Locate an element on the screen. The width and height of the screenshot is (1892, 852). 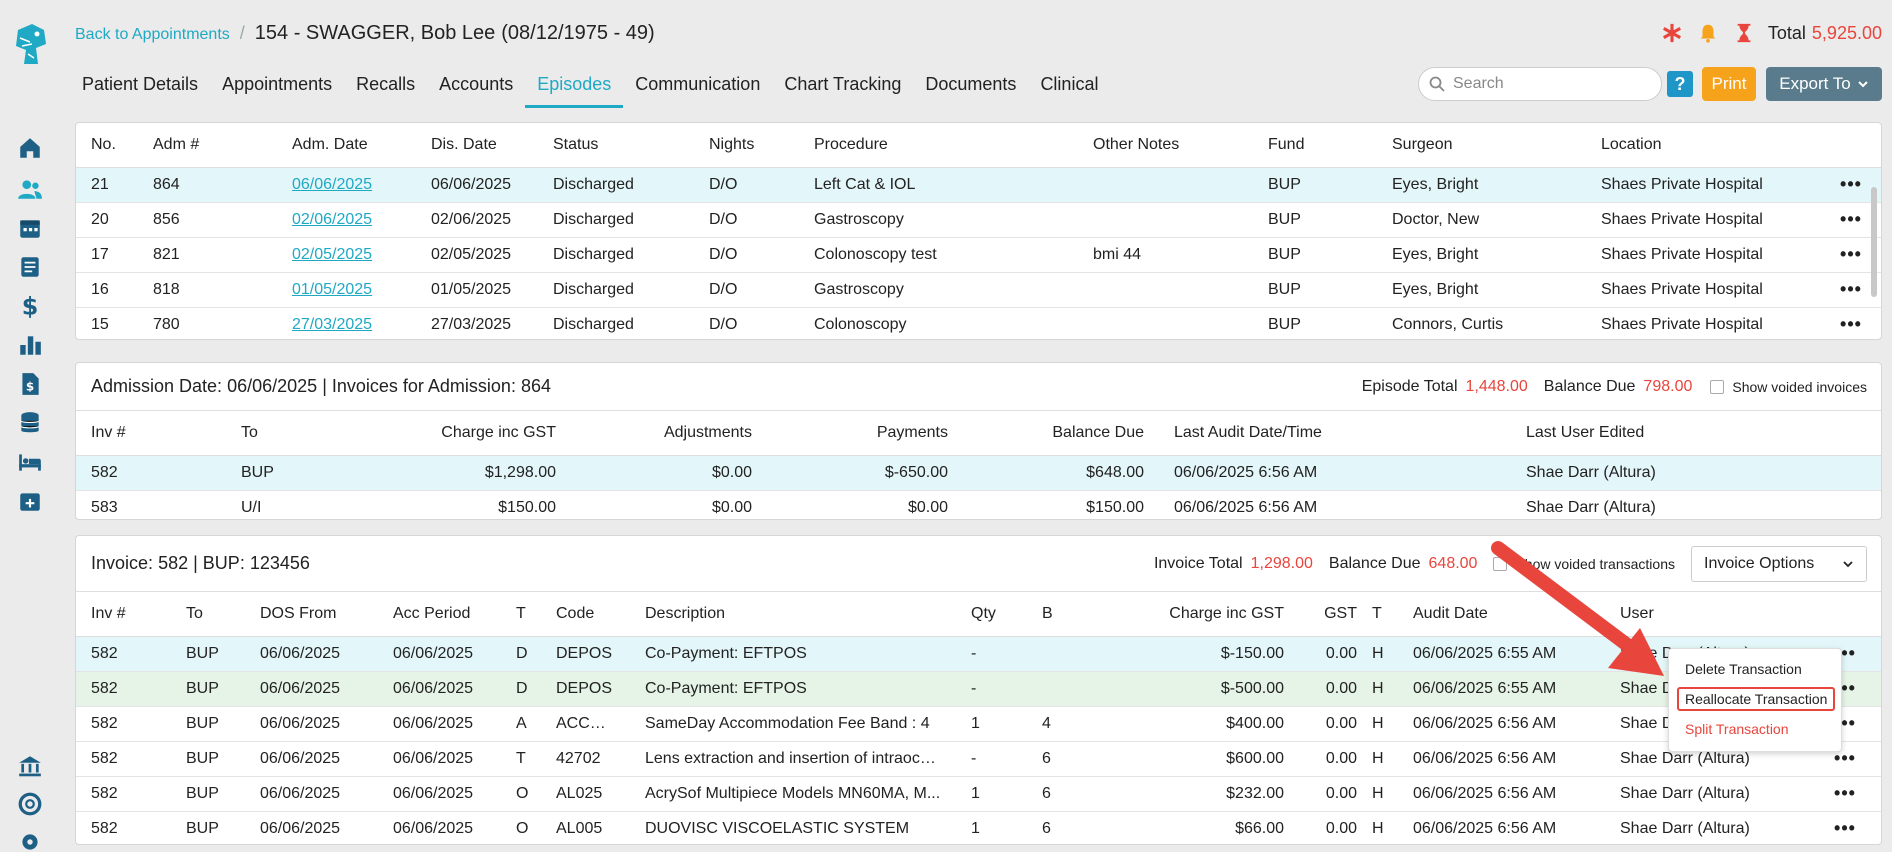
adm-date-link: 02/06/2025 is located at coordinates (332, 219).